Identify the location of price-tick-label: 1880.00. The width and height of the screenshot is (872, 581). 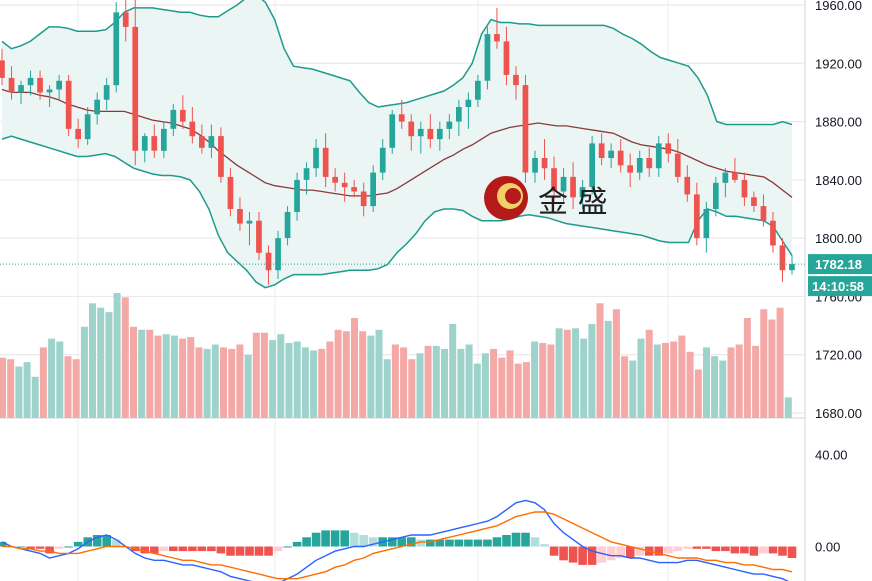
(838, 122).